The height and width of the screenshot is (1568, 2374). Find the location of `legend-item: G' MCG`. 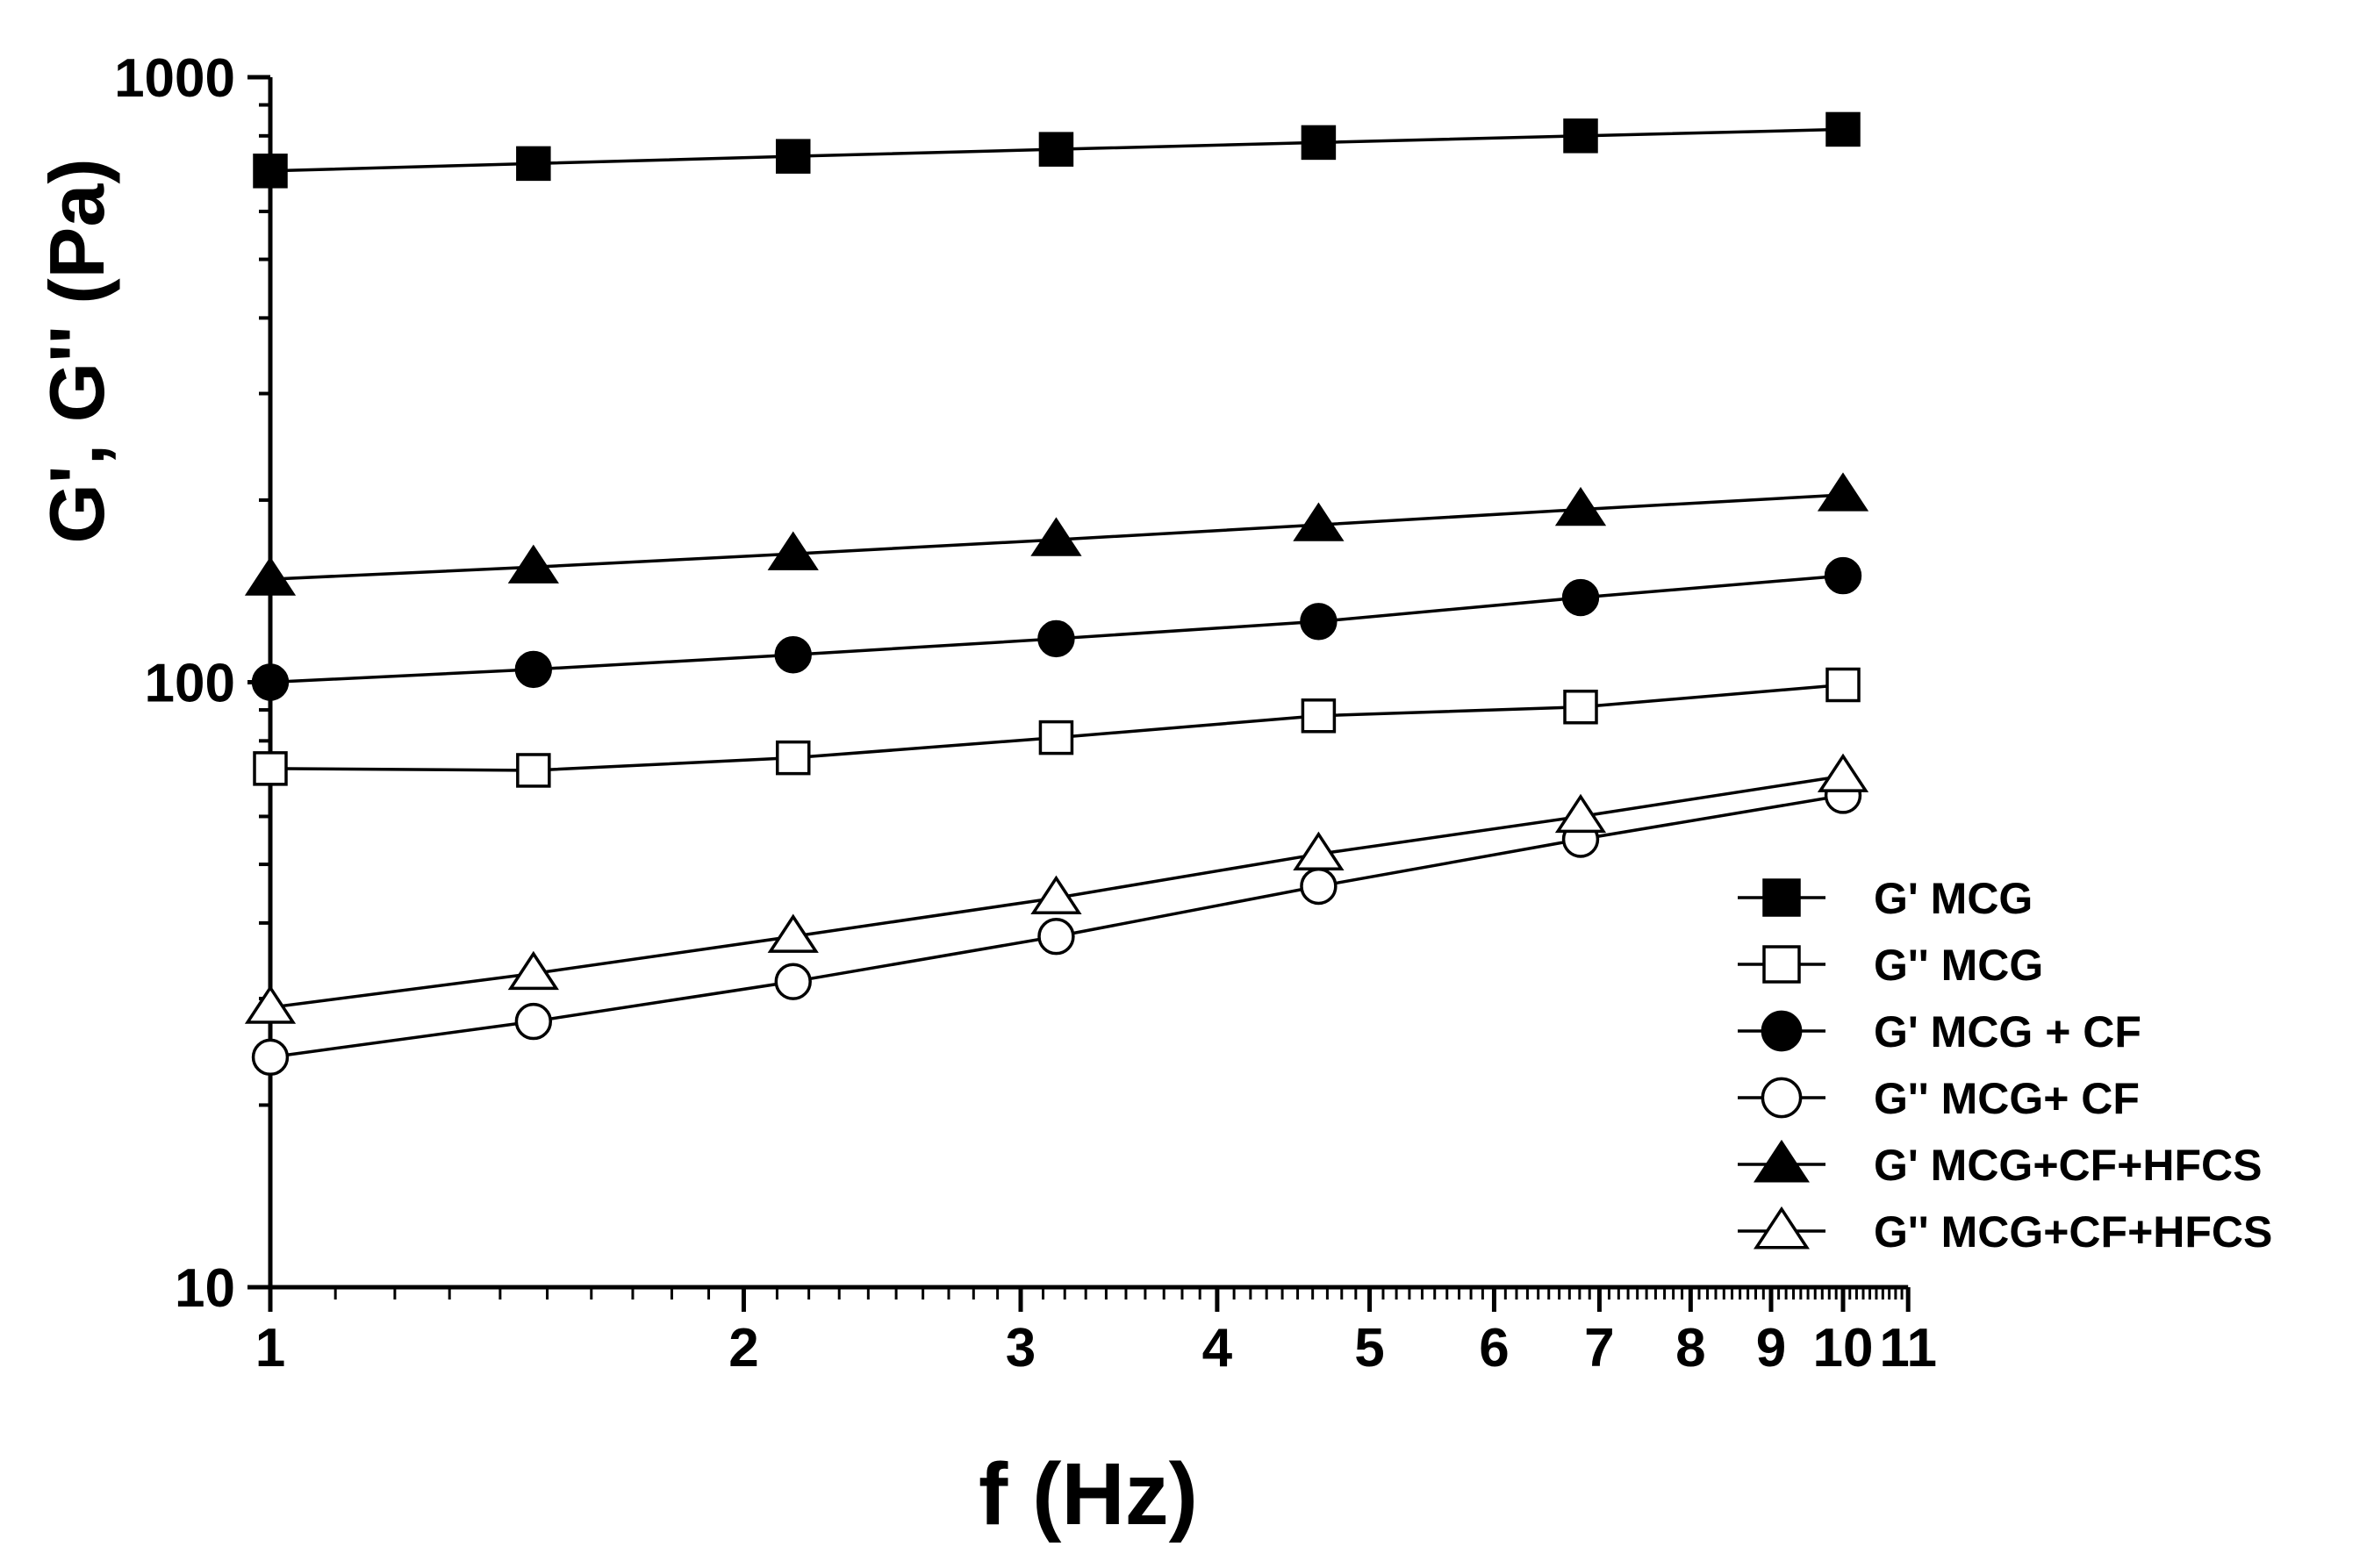

legend-item: G' MCG is located at coordinates (1886, 898).